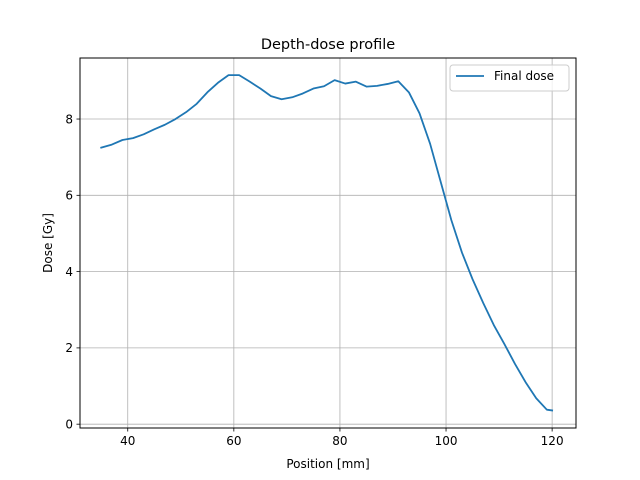 This screenshot has width=640, height=480. Describe the element at coordinates (69, 272) in the screenshot. I see `y-tick-label: 4` at that location.